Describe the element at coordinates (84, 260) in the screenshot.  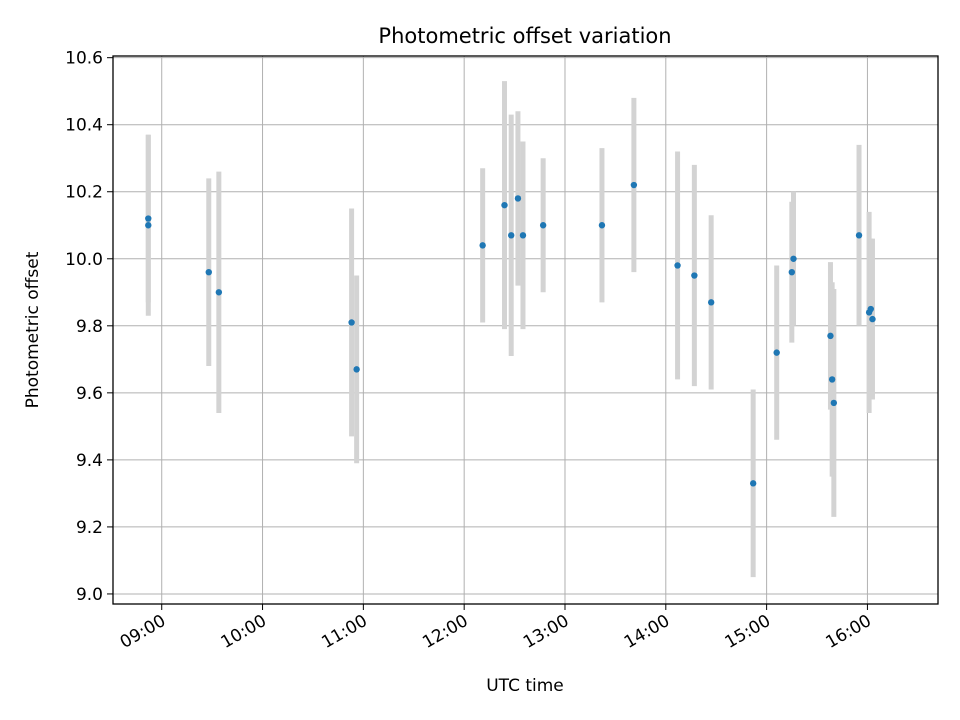
I see `y-tick-label: 10.0` at that location.